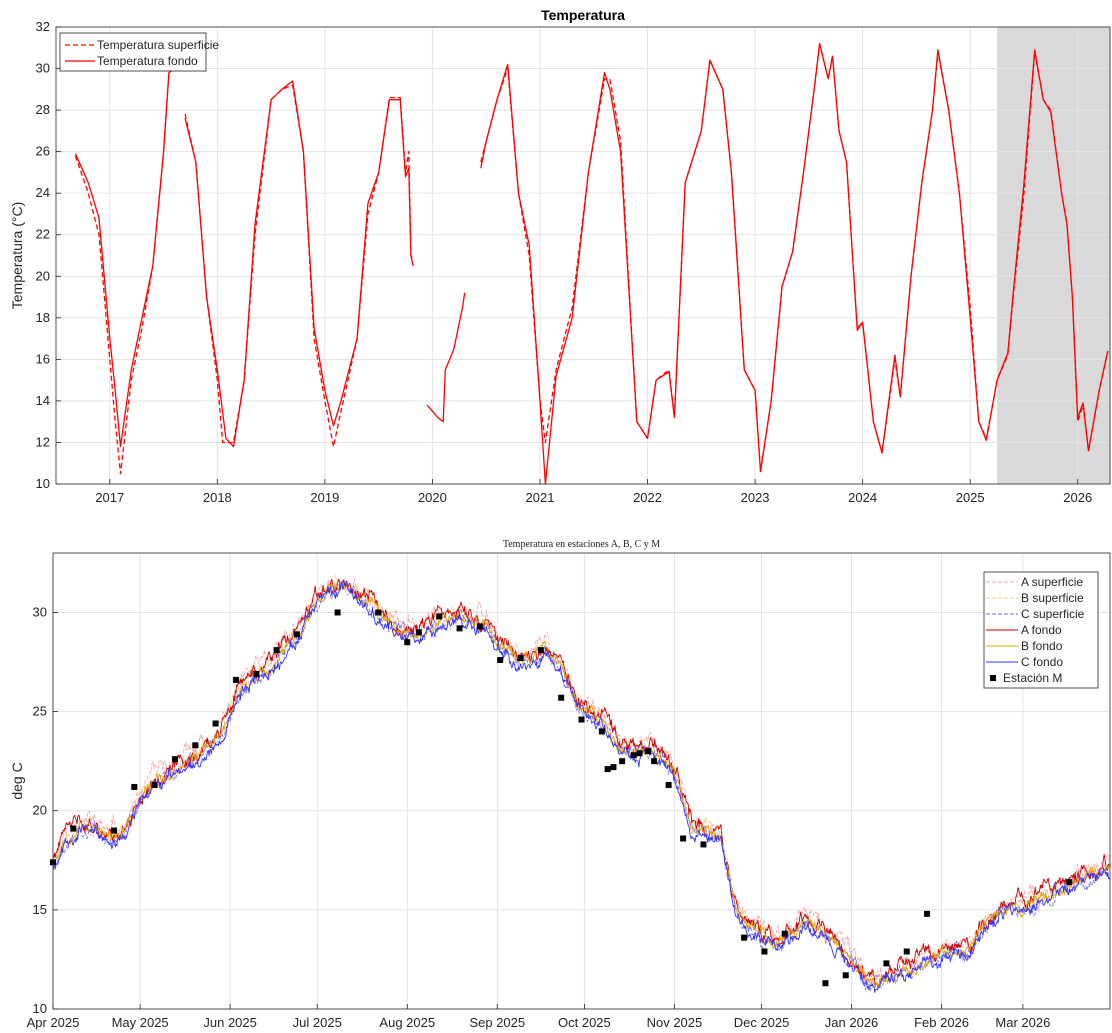  Describe the element at coordinates (43, 441) in the screenshot. I see `top-ytick-label-12: 12` at that location.